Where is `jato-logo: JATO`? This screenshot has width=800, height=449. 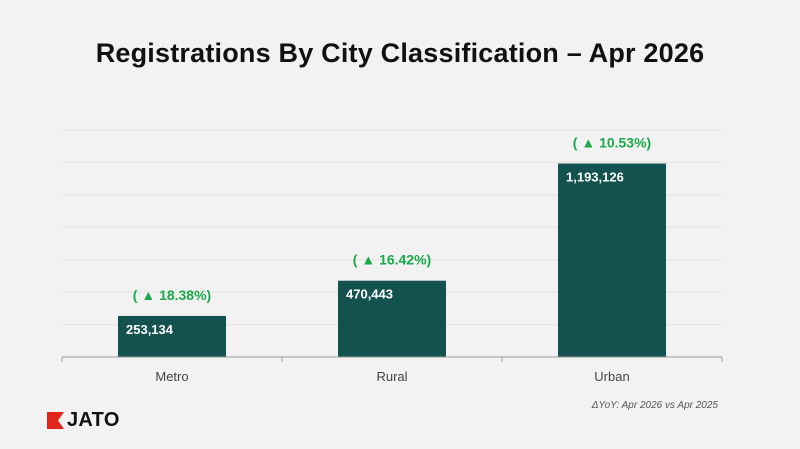 jato-logo: JATO is located at coordinates (83, 420).